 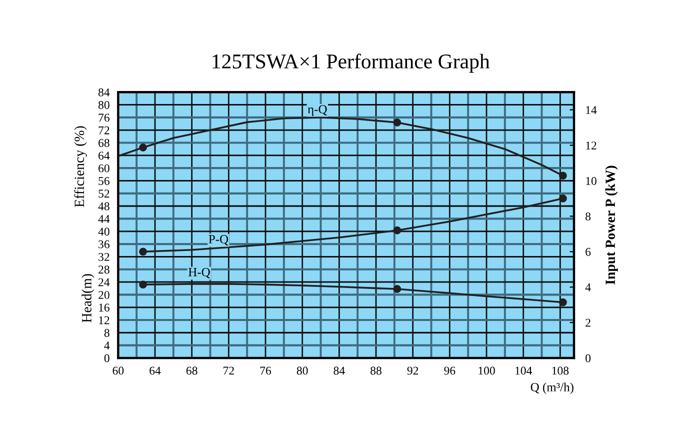 I want to click on y-tick-label: 36, so click(x=104, y=244).